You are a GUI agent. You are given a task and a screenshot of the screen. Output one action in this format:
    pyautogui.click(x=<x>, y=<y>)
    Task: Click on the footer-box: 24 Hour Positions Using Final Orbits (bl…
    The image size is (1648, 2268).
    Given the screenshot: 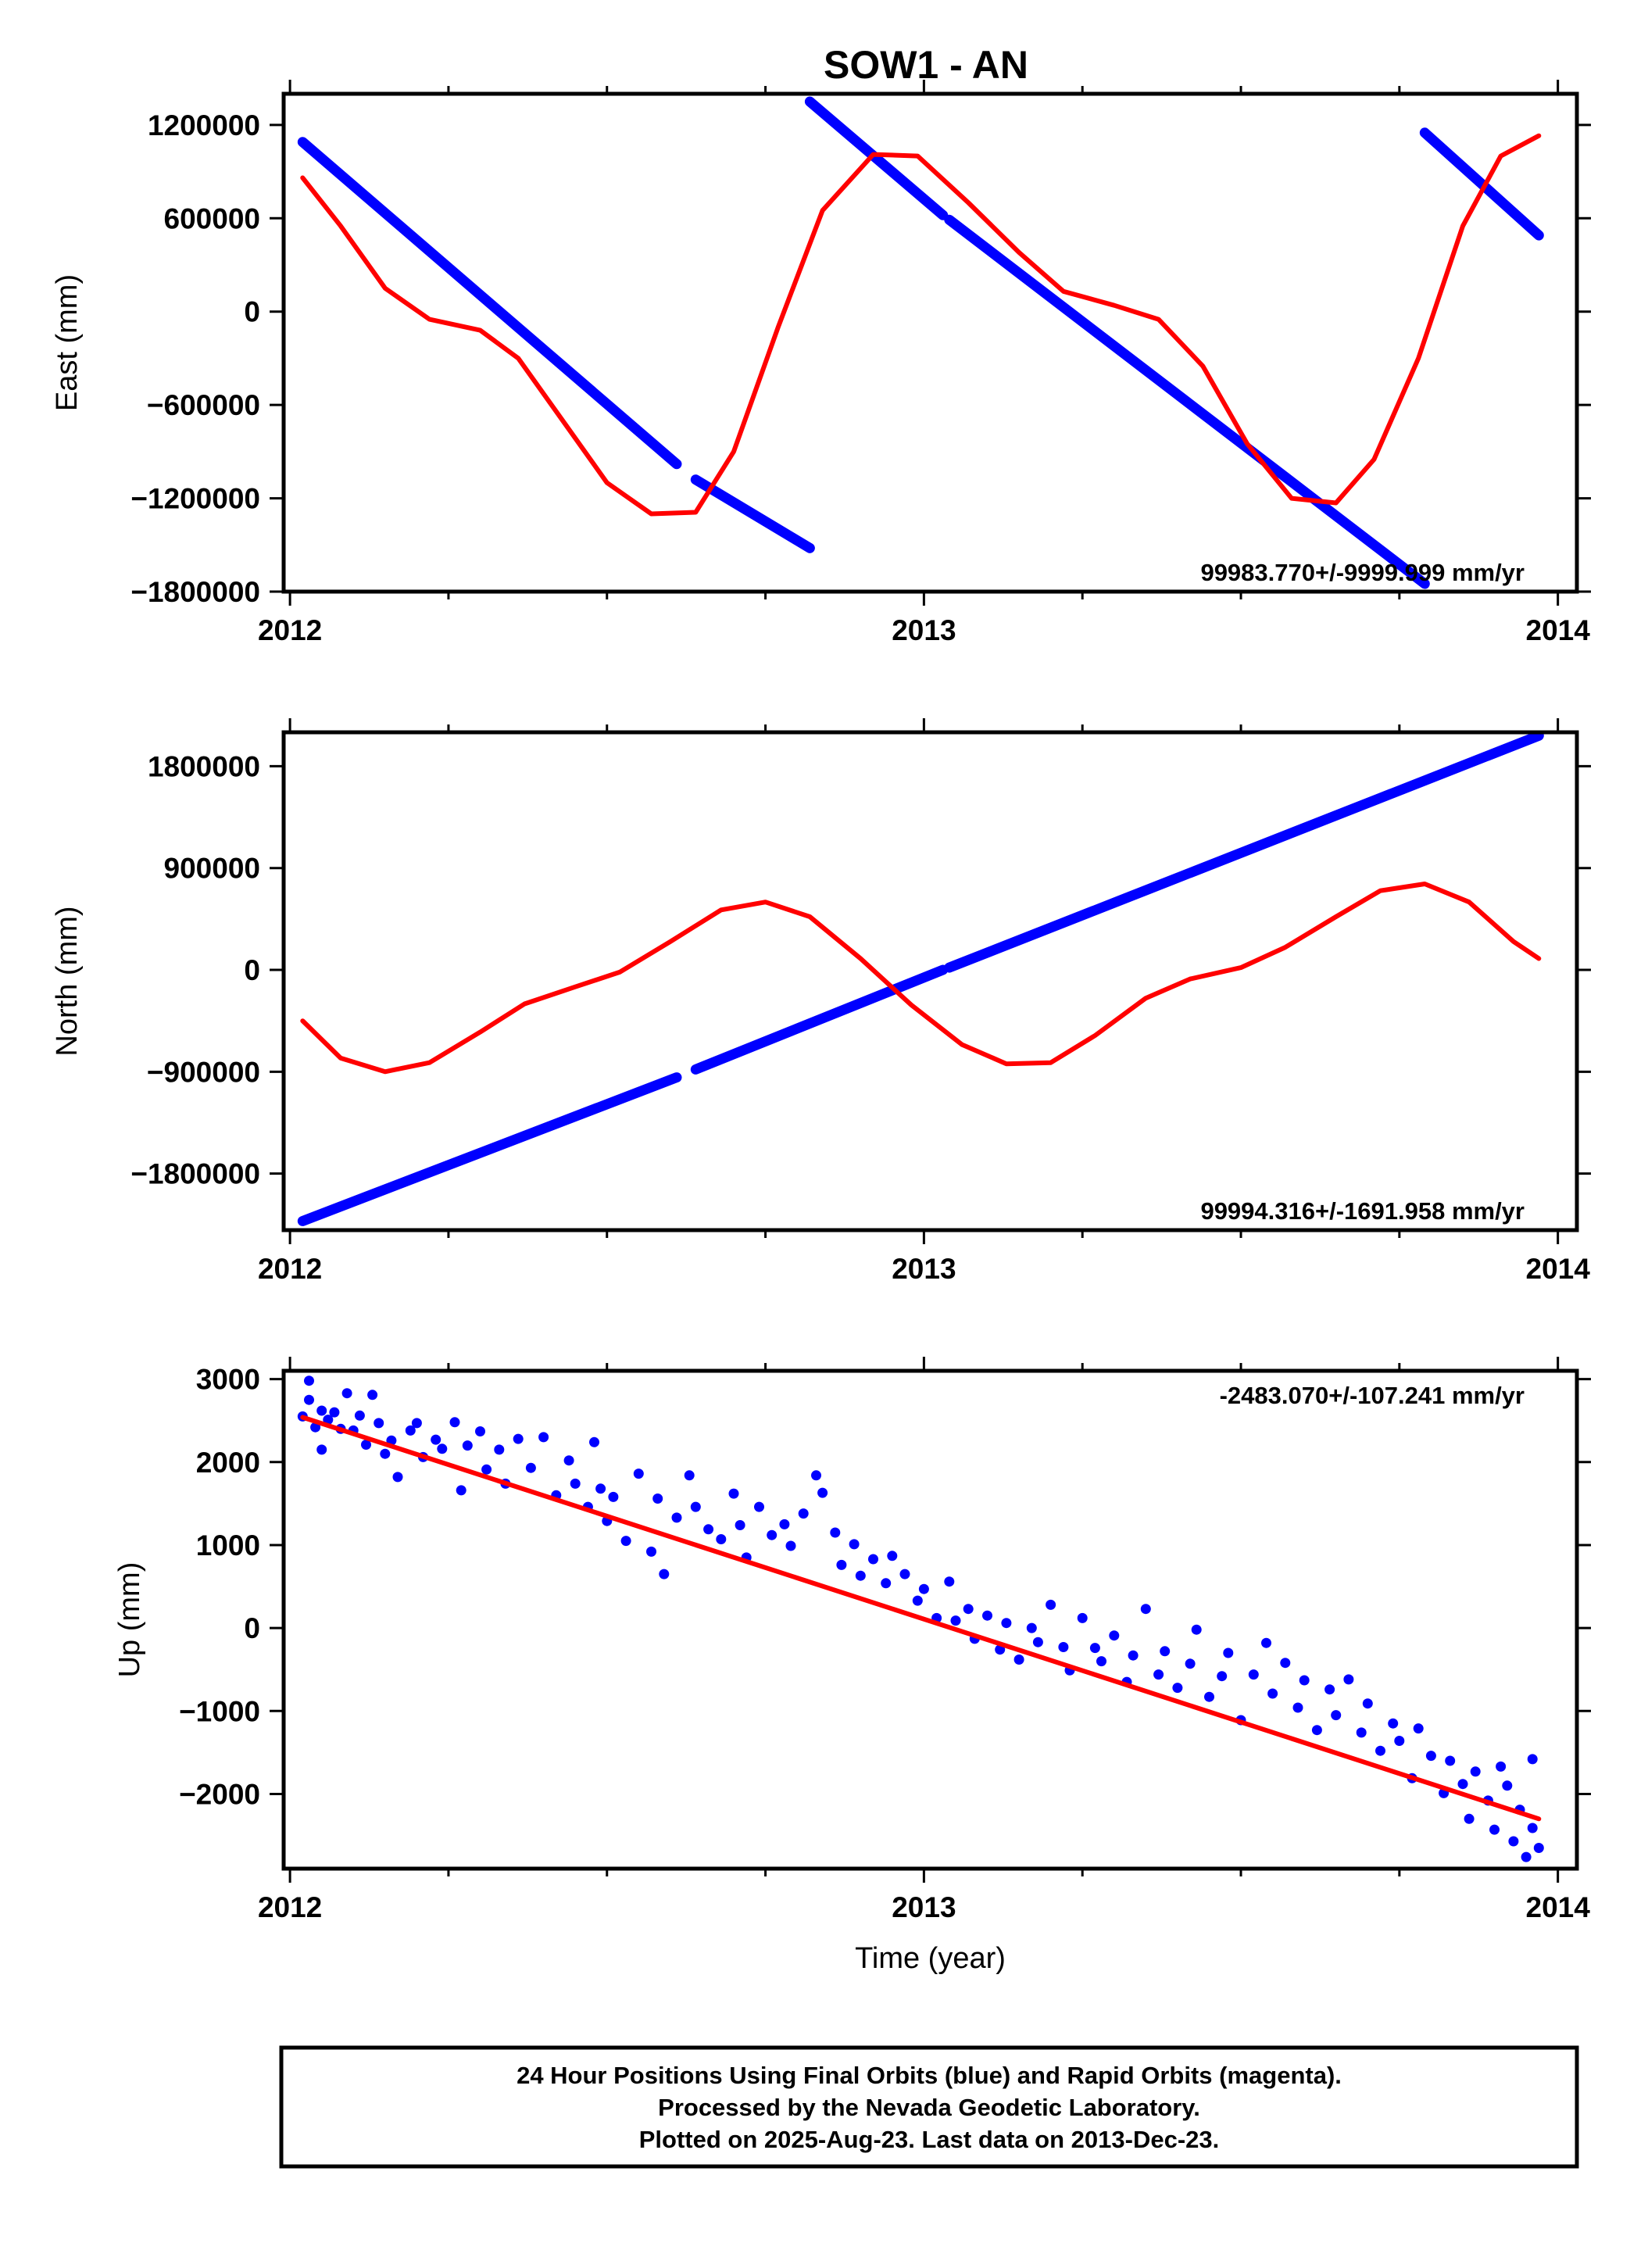 What is the action you would take?
    pyautogui.click(x=929, y=2107)
    